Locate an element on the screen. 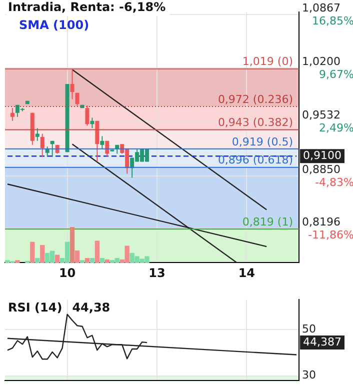  y2-tick-label: 16,85% is located at coordinates (332, 21).